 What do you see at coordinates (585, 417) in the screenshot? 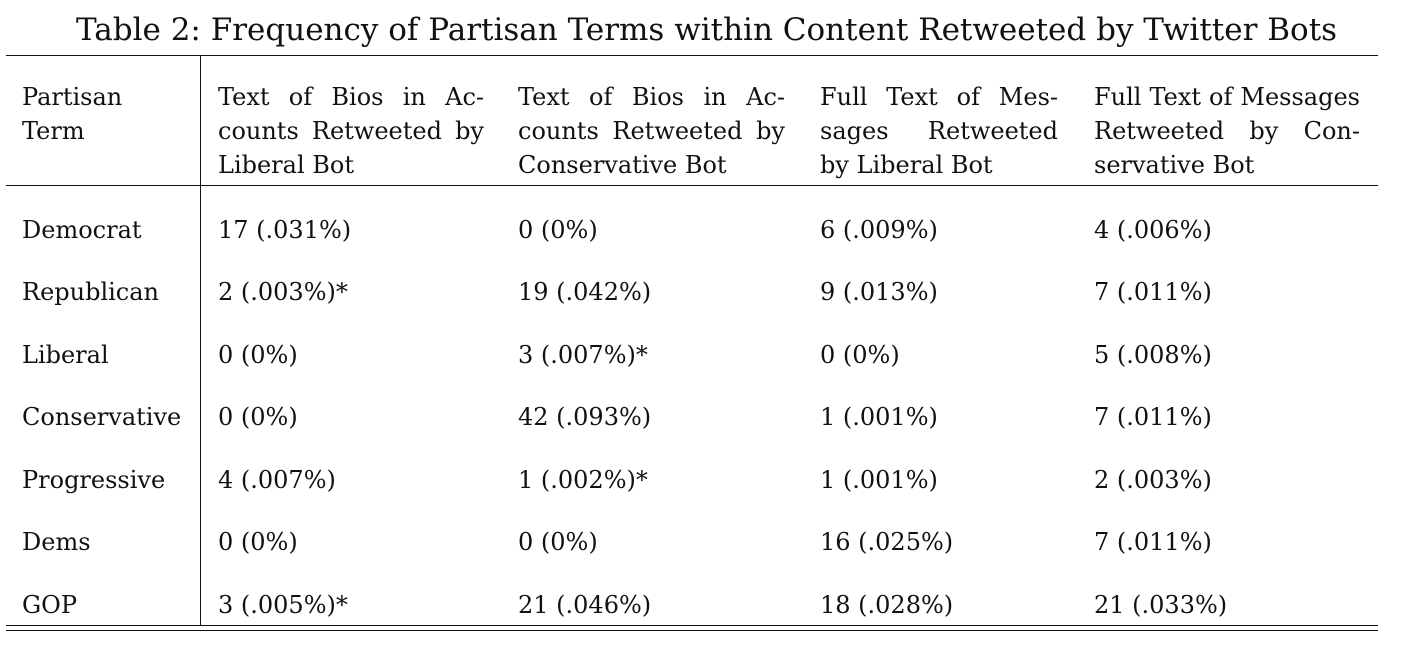
I see `table-cell: 42 (.093%)` at bounding box center [585, 417].